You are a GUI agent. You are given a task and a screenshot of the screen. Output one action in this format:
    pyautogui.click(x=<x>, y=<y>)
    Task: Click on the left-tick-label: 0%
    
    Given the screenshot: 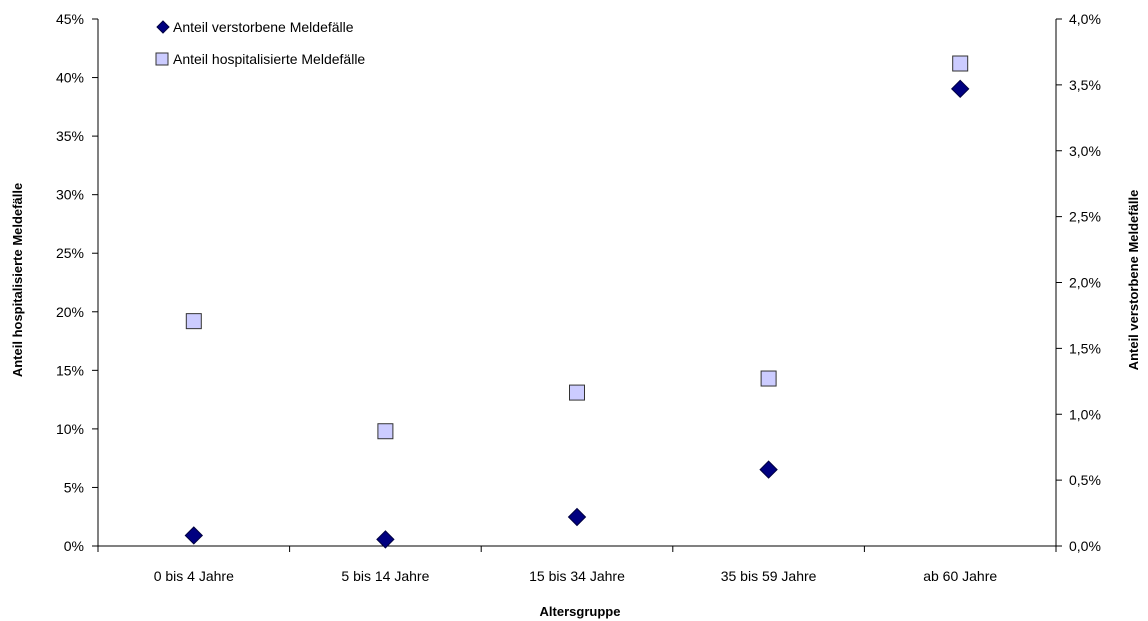 What is the action you would take?
    pyautogui.click(x=74, y=546)
    